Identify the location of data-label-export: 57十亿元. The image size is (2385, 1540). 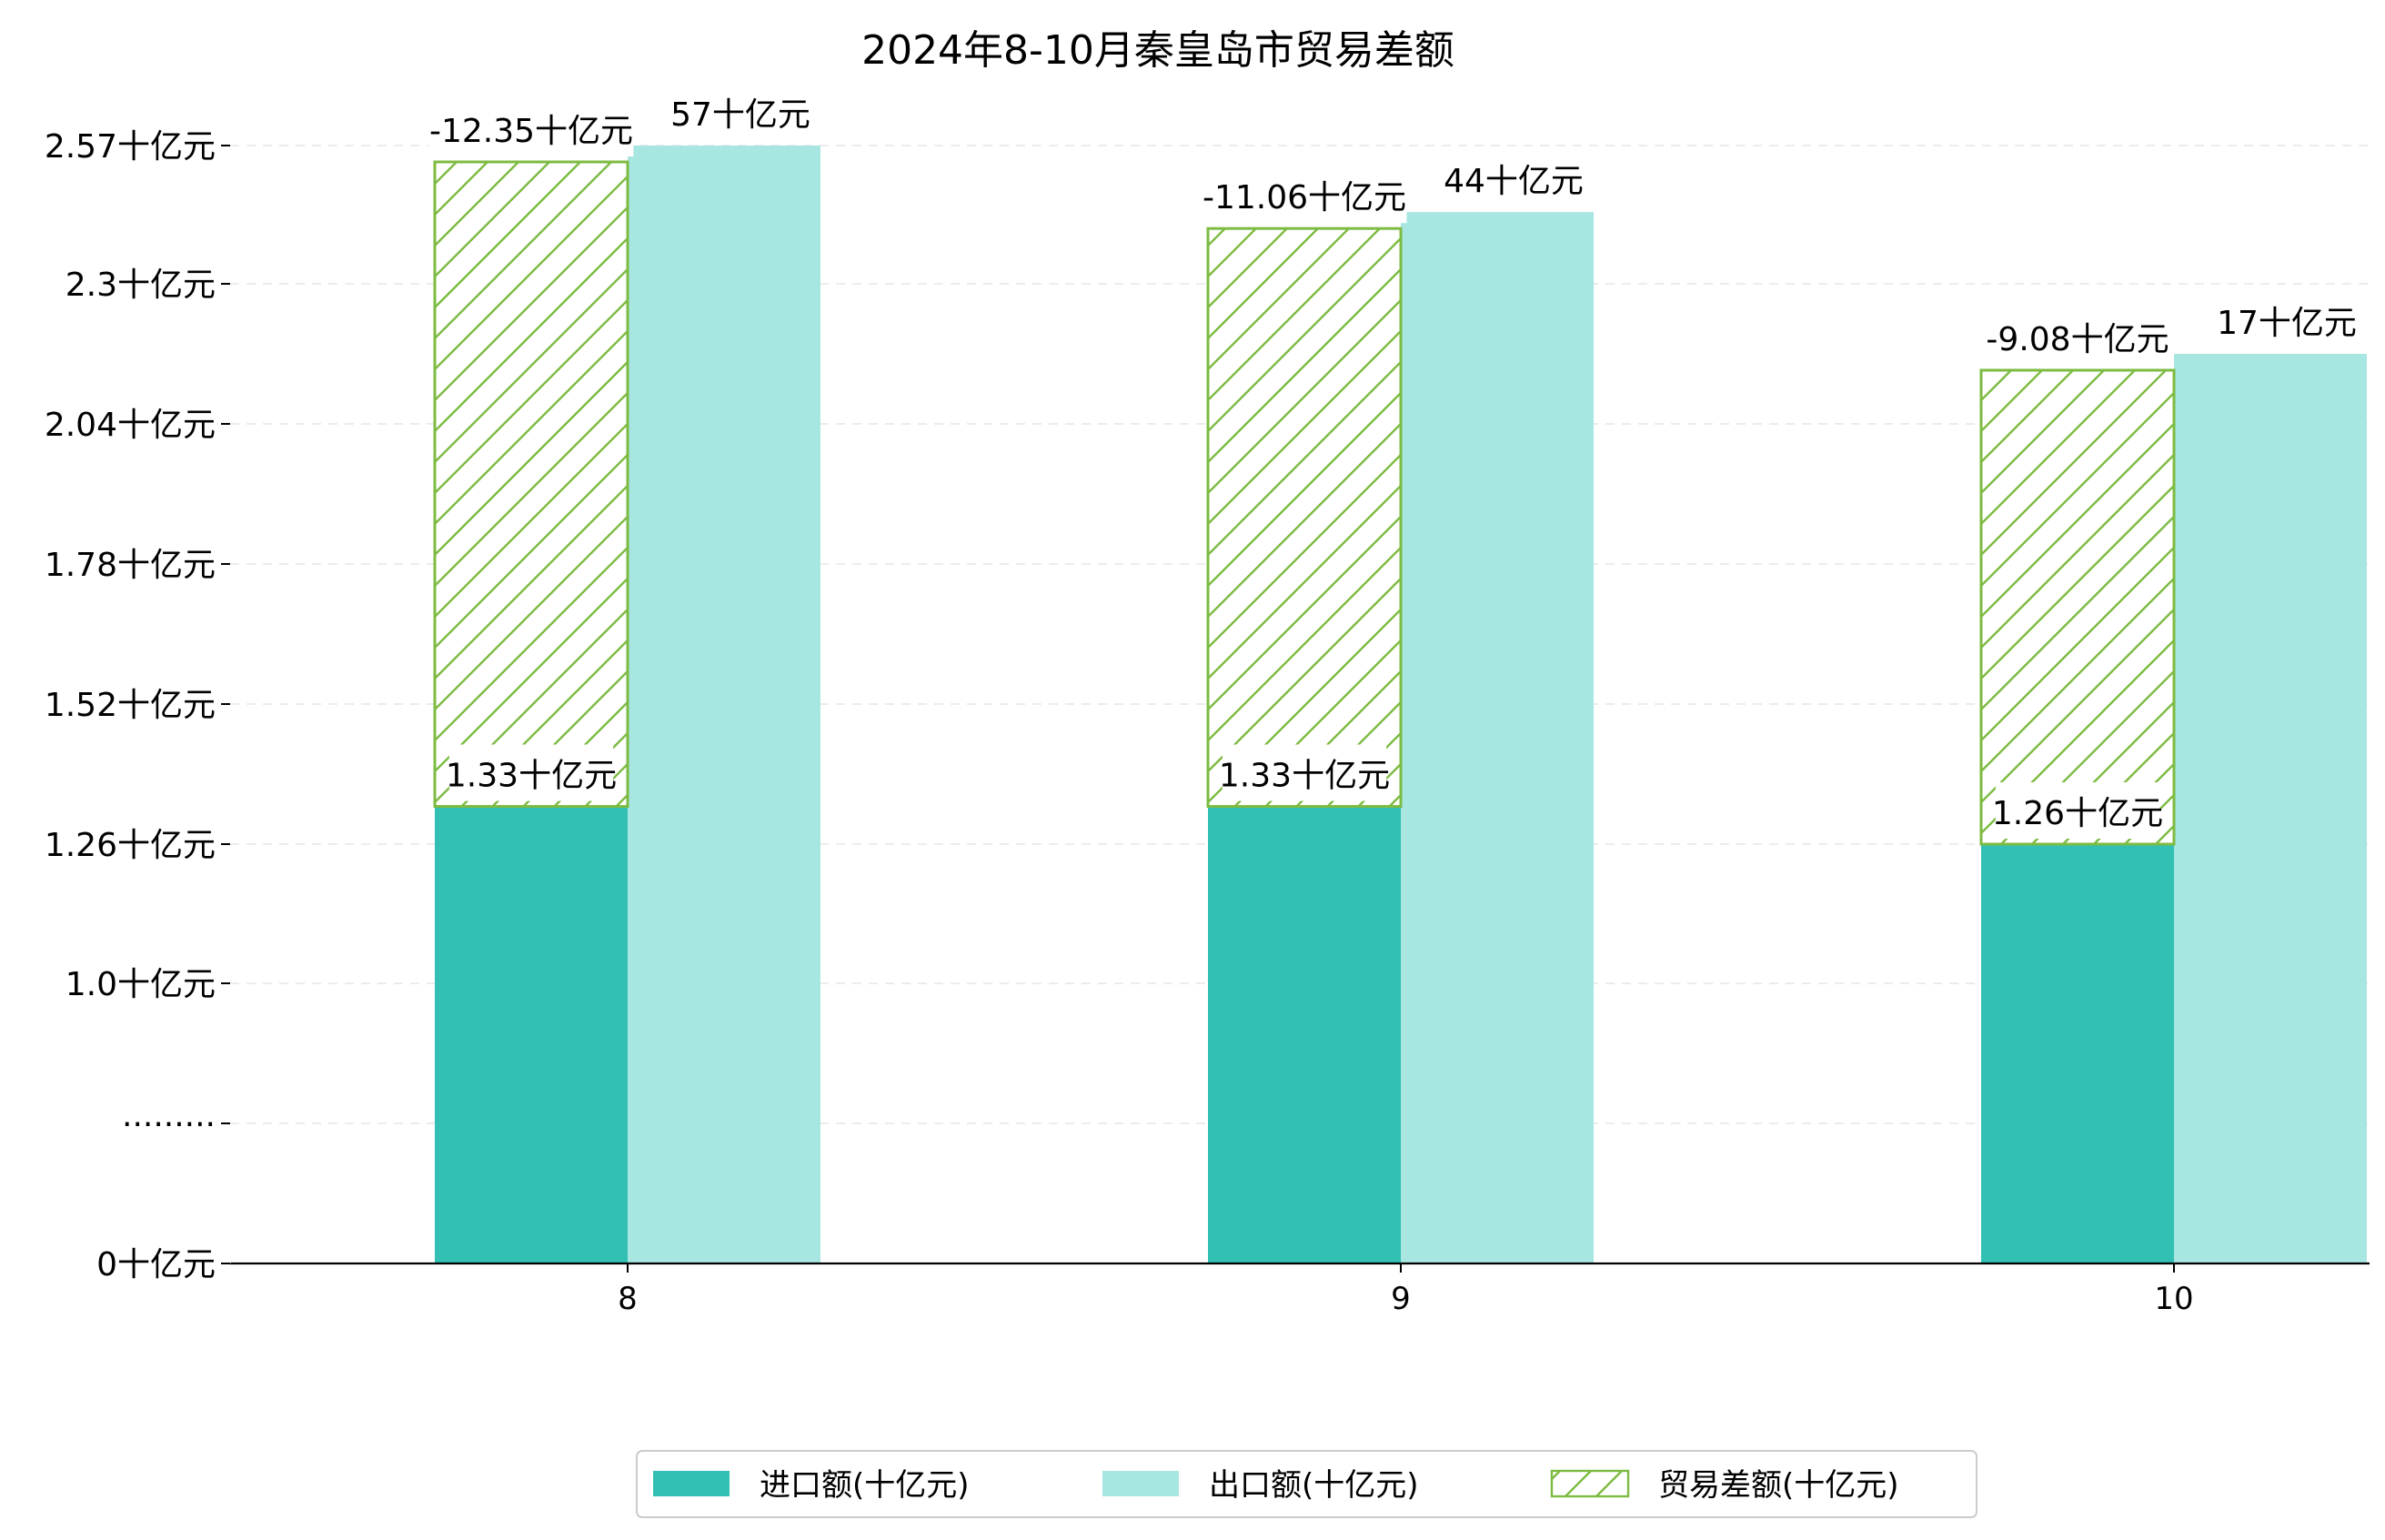
(740, 115).